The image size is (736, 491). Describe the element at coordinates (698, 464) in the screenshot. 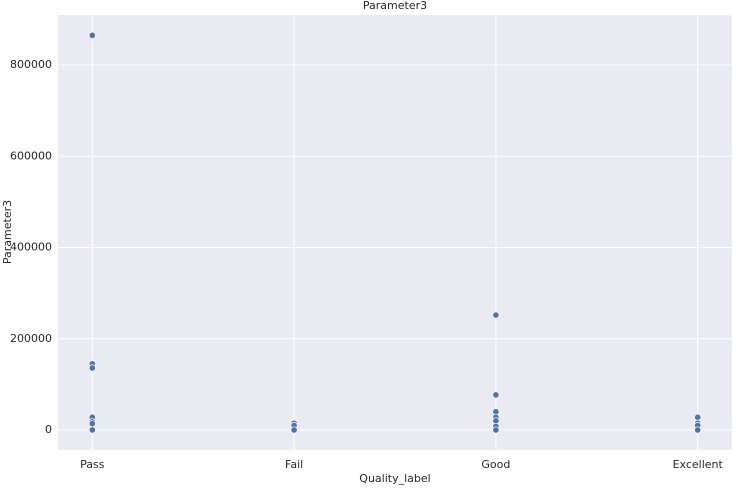

I see `x-tick-label: Excellent` at that location.